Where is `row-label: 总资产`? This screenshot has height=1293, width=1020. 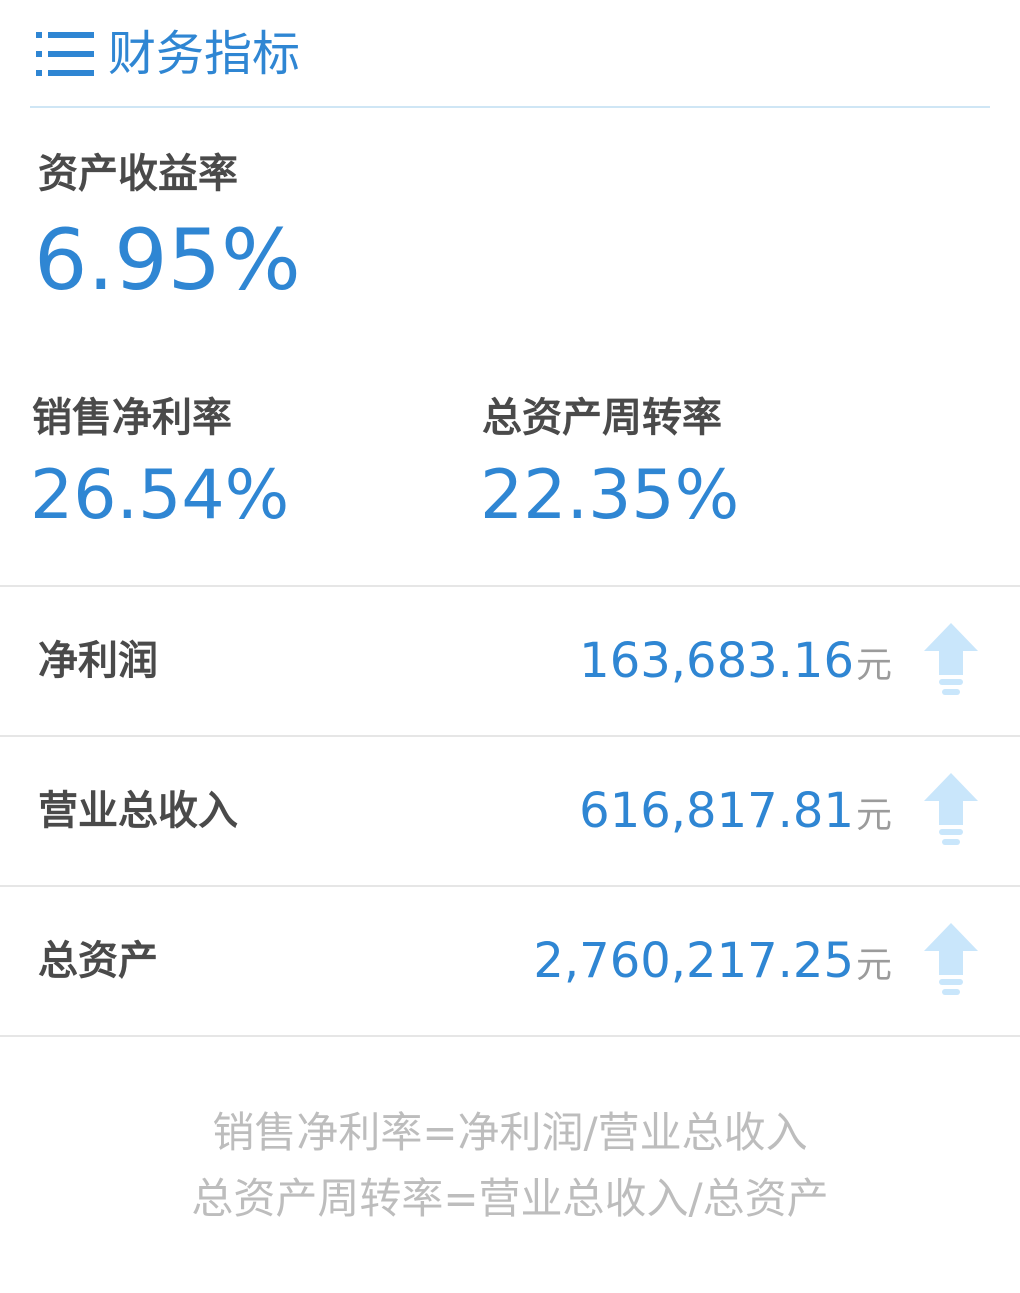 row-label: 总资产 is located at coordinates (98, 961).